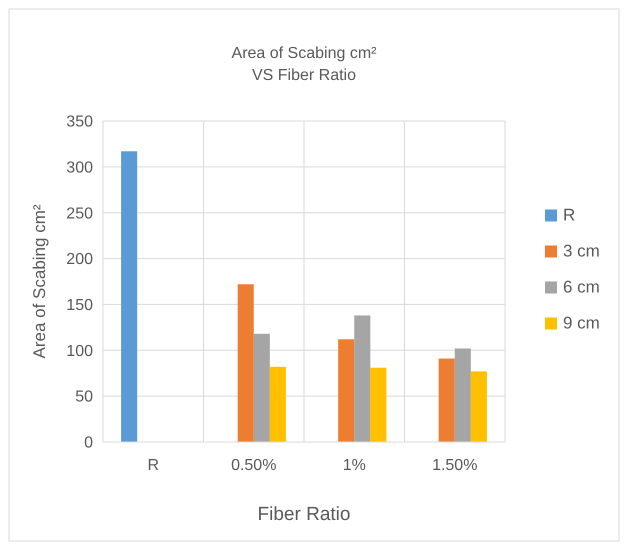 The width and height of the screenshot is (628, 550). Describe the element at coordinates (455, 465) in the screenshot. I see `x-tick-label: 1.50%` at that location.